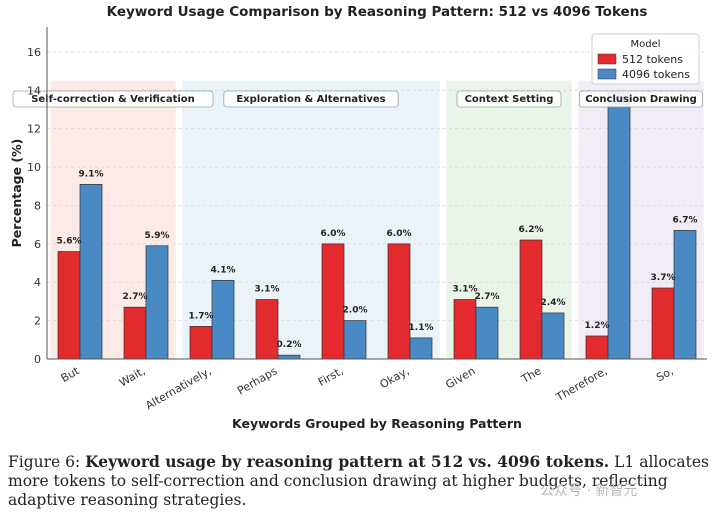 The width and height of the screenshot is (720, 514). I want to click on data-label: 6.7%, so click(685, 220).